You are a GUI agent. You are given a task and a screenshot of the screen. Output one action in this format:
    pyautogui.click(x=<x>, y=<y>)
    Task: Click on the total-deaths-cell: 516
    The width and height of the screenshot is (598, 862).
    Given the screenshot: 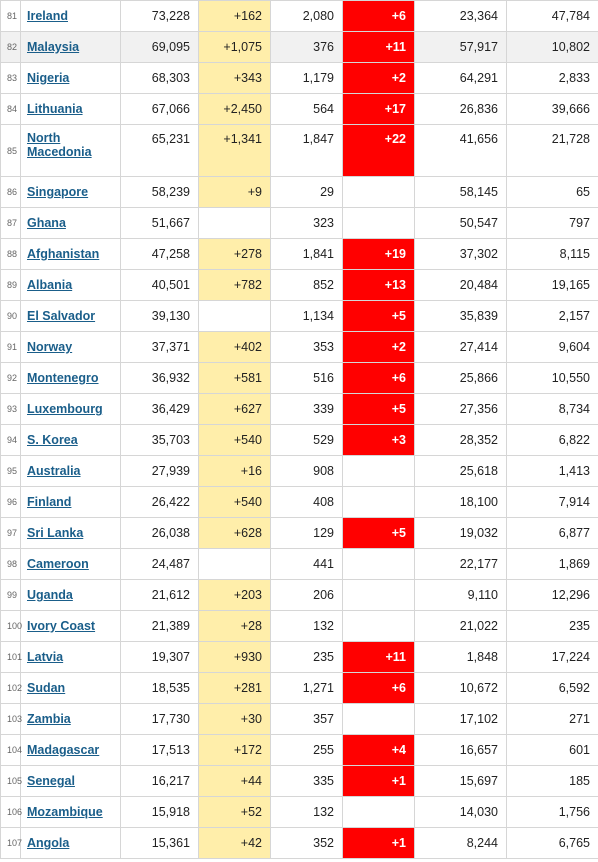 What is the action you would take?
    pyautogui.click(x=306, y=378)
    